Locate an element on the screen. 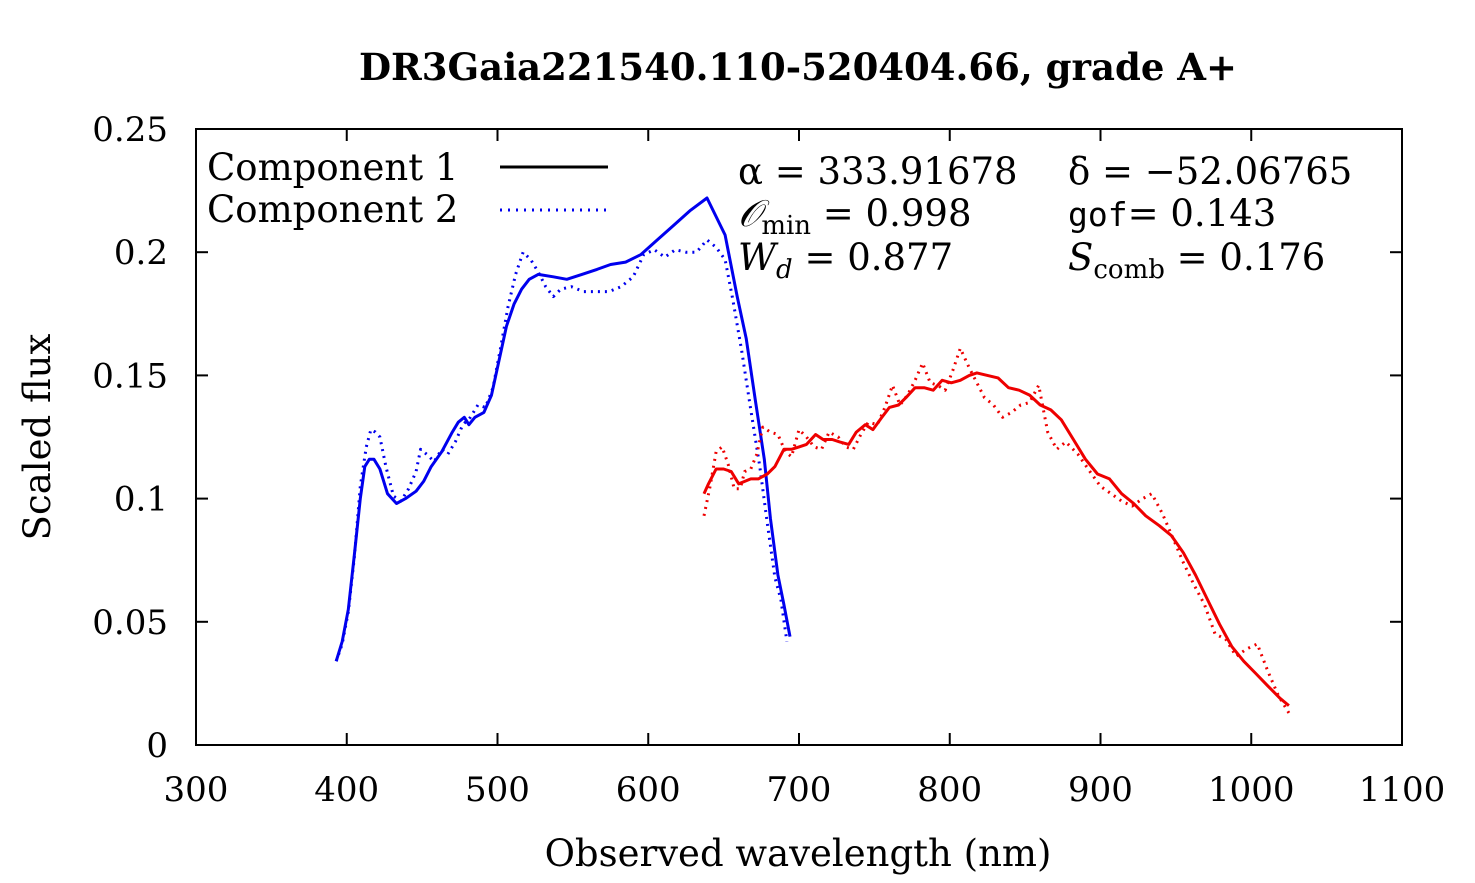 This screenshot has width=1475, height=883. annotation-omin: 𝒪min = 0.998 is located at coordinates (854, 216).